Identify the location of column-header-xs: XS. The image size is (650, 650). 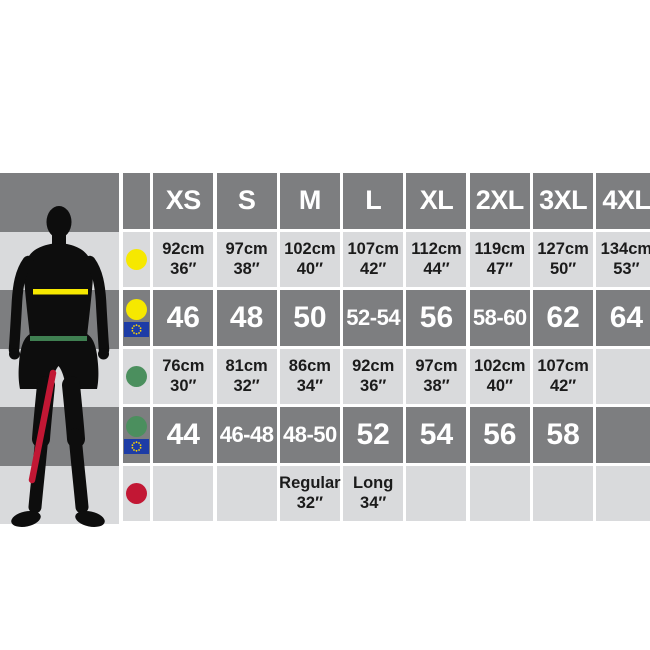
(183, 201).